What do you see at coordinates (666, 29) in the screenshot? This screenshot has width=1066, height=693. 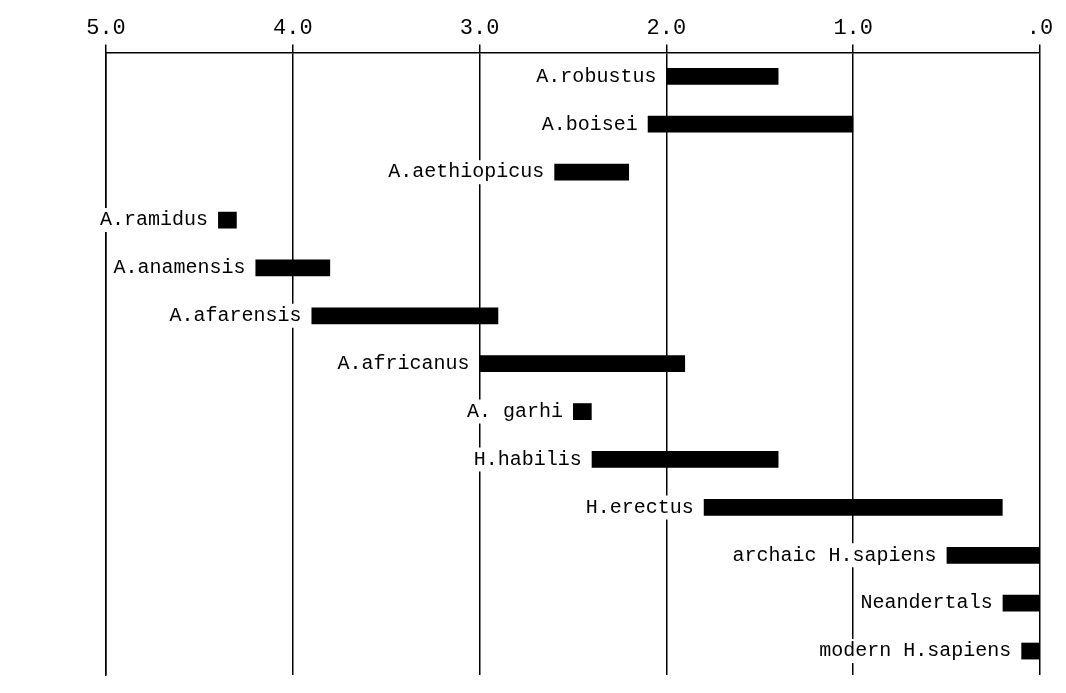 I see `x-tick-label: 2.0` at bounding box center [666, 29].